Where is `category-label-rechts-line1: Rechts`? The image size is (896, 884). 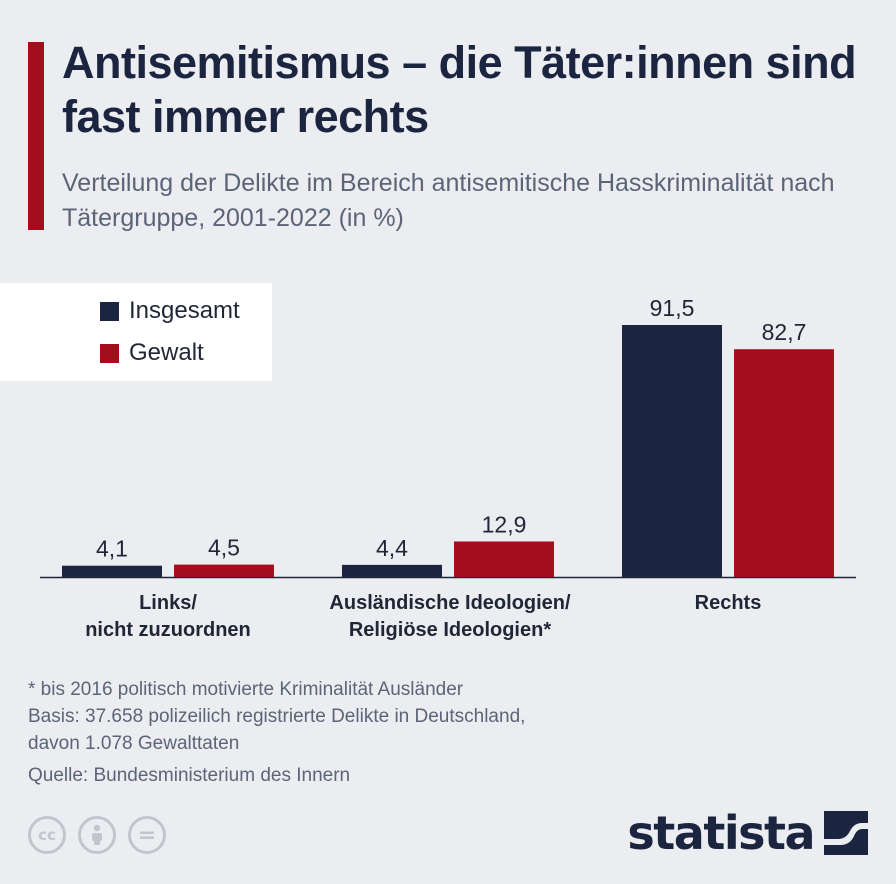 category-label-rechts-line1: Rechts is located at coordinates (728, 603).